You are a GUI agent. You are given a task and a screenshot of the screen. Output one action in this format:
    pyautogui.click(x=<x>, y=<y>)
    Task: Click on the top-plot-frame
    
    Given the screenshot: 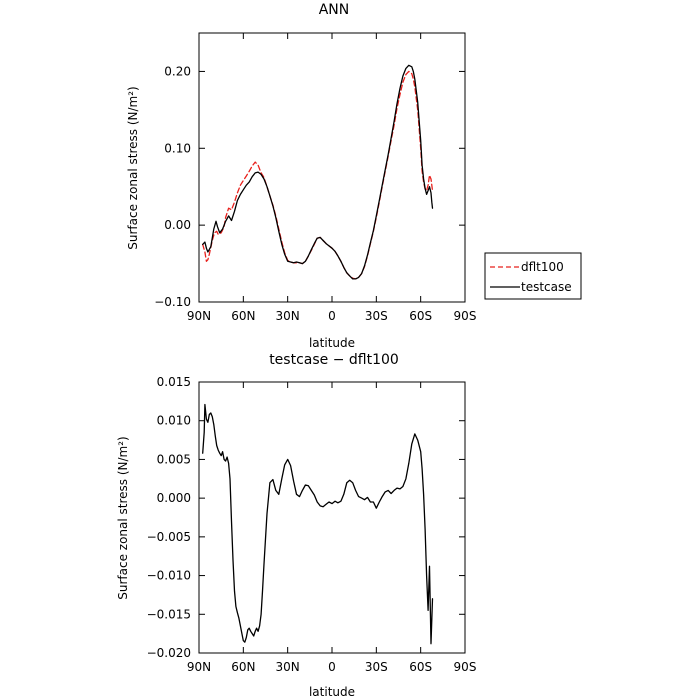 What is the action you would take?
    pyautogui.click(x=332, y=167)
    